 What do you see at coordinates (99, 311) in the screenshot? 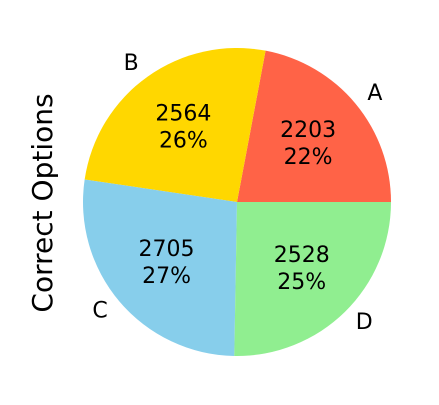
I see `slice-category-label: C` at bounding box center [99, 311].